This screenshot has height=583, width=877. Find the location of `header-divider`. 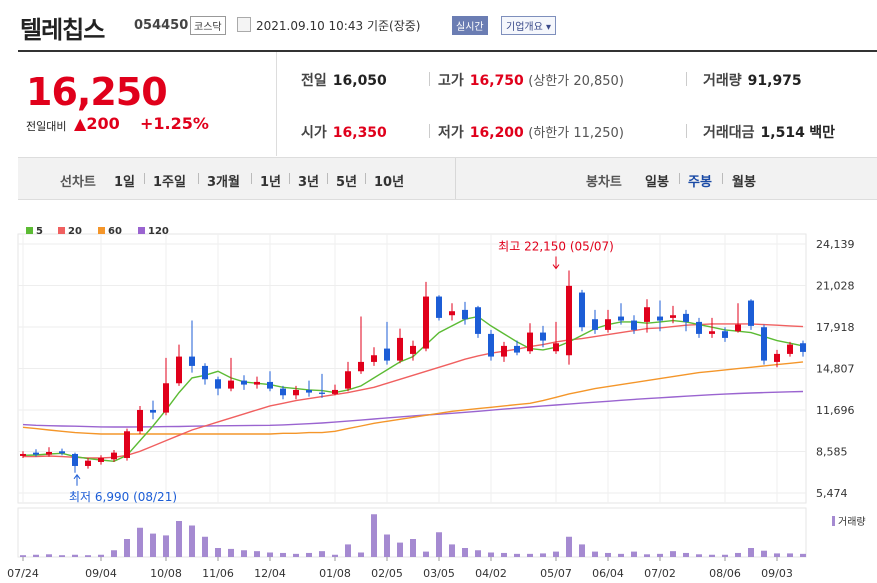

header-divider is located at coordinates (447, 51).